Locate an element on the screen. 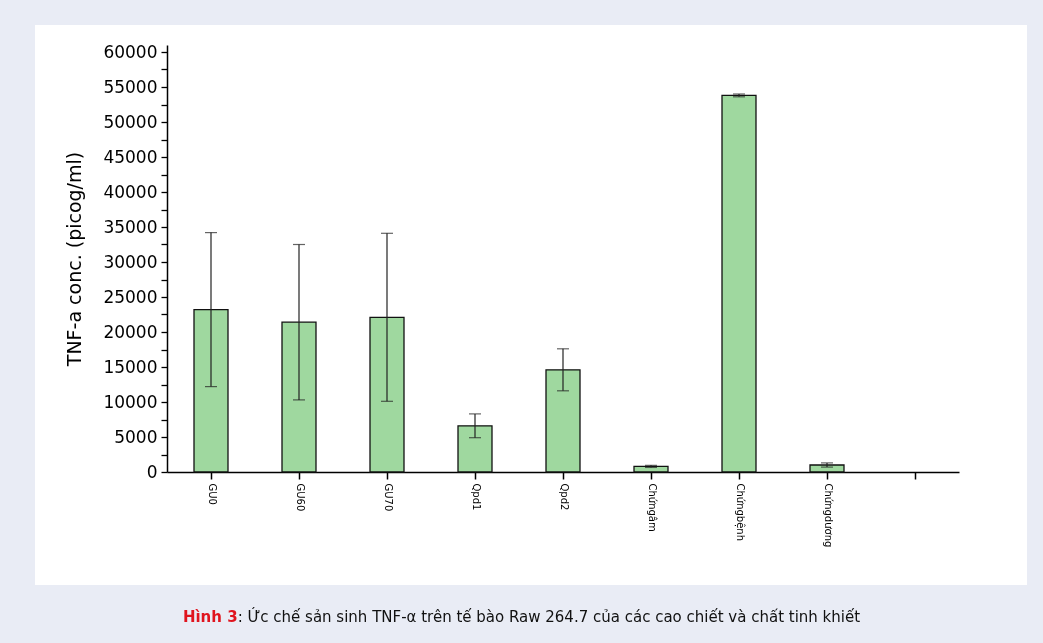 The width and height of the screenshot is (1043, 643). y-tick-label: 30000 is located at coordinates (130, 261).